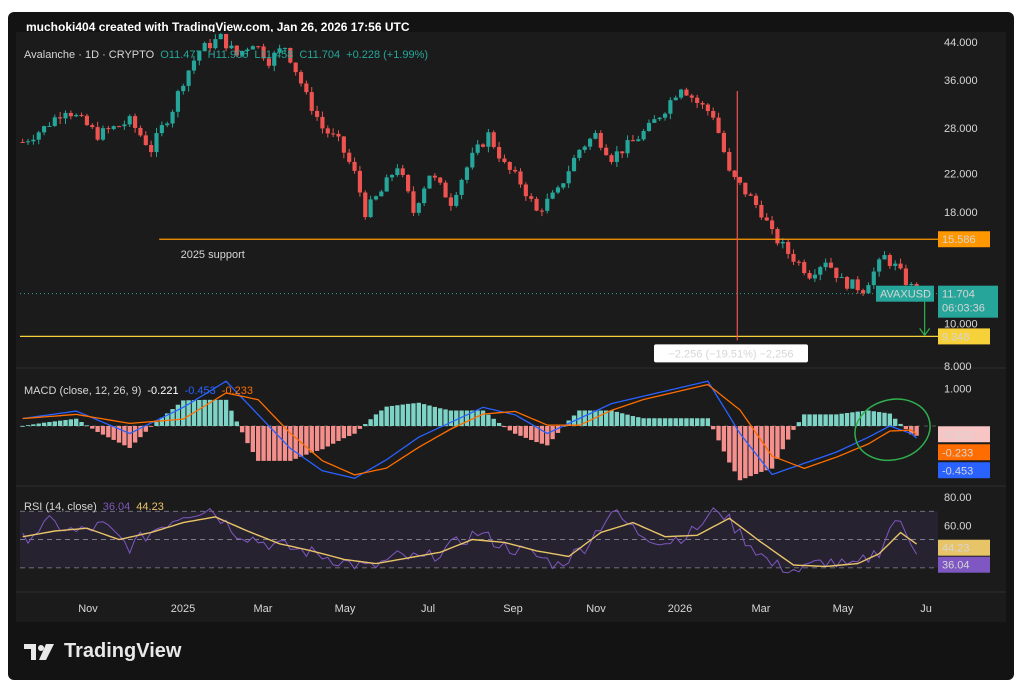  What do you see at coordinates (470, 540) in the screenshot?
I see `rsi-line` at bounding box center [470, 540].